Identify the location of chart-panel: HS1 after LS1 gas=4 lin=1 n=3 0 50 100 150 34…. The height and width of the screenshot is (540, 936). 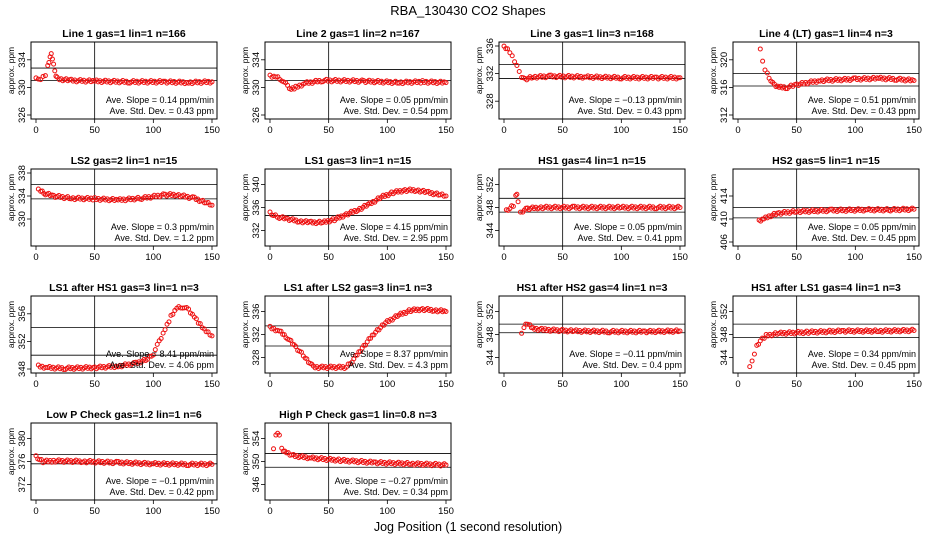
(815, 336).